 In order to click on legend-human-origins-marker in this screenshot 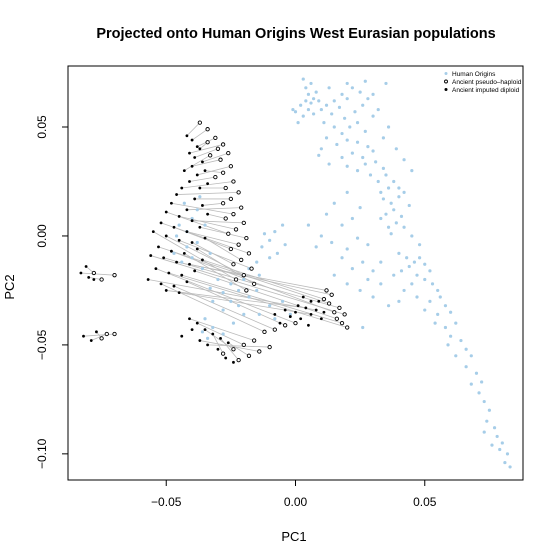, I will do `click(446, 73)`.